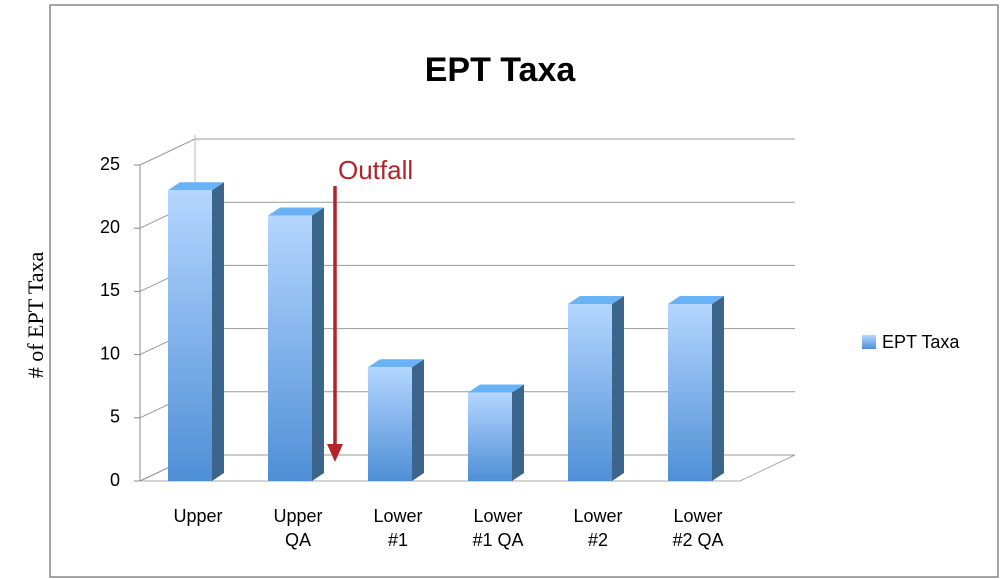 The image size is (1000, 579). Describe the element at coordinates (501, 70) in the screenshot. I see `chart-title: EPT Taxa` at that location.